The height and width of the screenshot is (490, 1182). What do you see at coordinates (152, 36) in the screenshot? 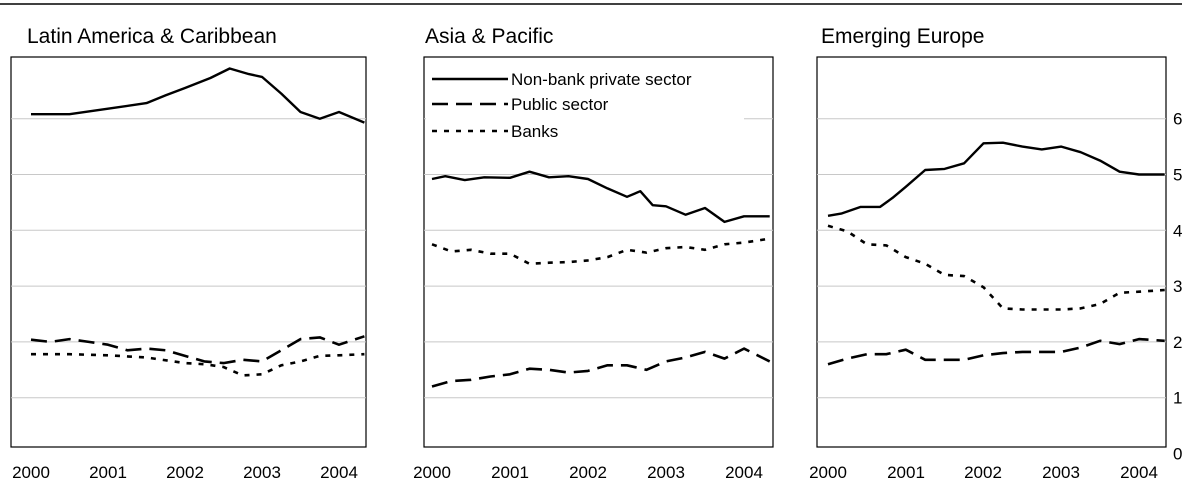
I see `panel-title: Latin America & Caribbean` at bounding box center [152, 36].